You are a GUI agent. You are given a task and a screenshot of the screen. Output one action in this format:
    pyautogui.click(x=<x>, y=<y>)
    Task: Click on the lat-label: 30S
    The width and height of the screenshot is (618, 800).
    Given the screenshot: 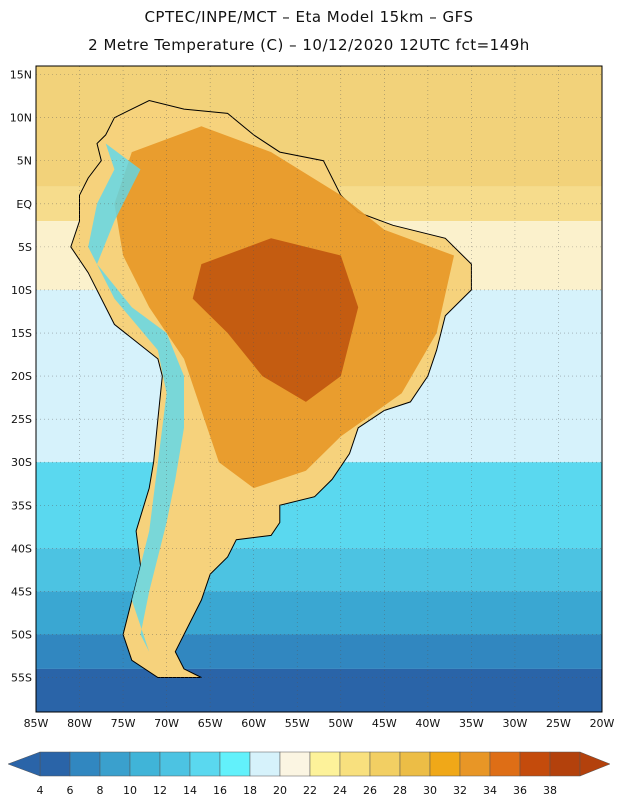 What is the action you would take?
    pyautogui.click(x=21, y=462)
    